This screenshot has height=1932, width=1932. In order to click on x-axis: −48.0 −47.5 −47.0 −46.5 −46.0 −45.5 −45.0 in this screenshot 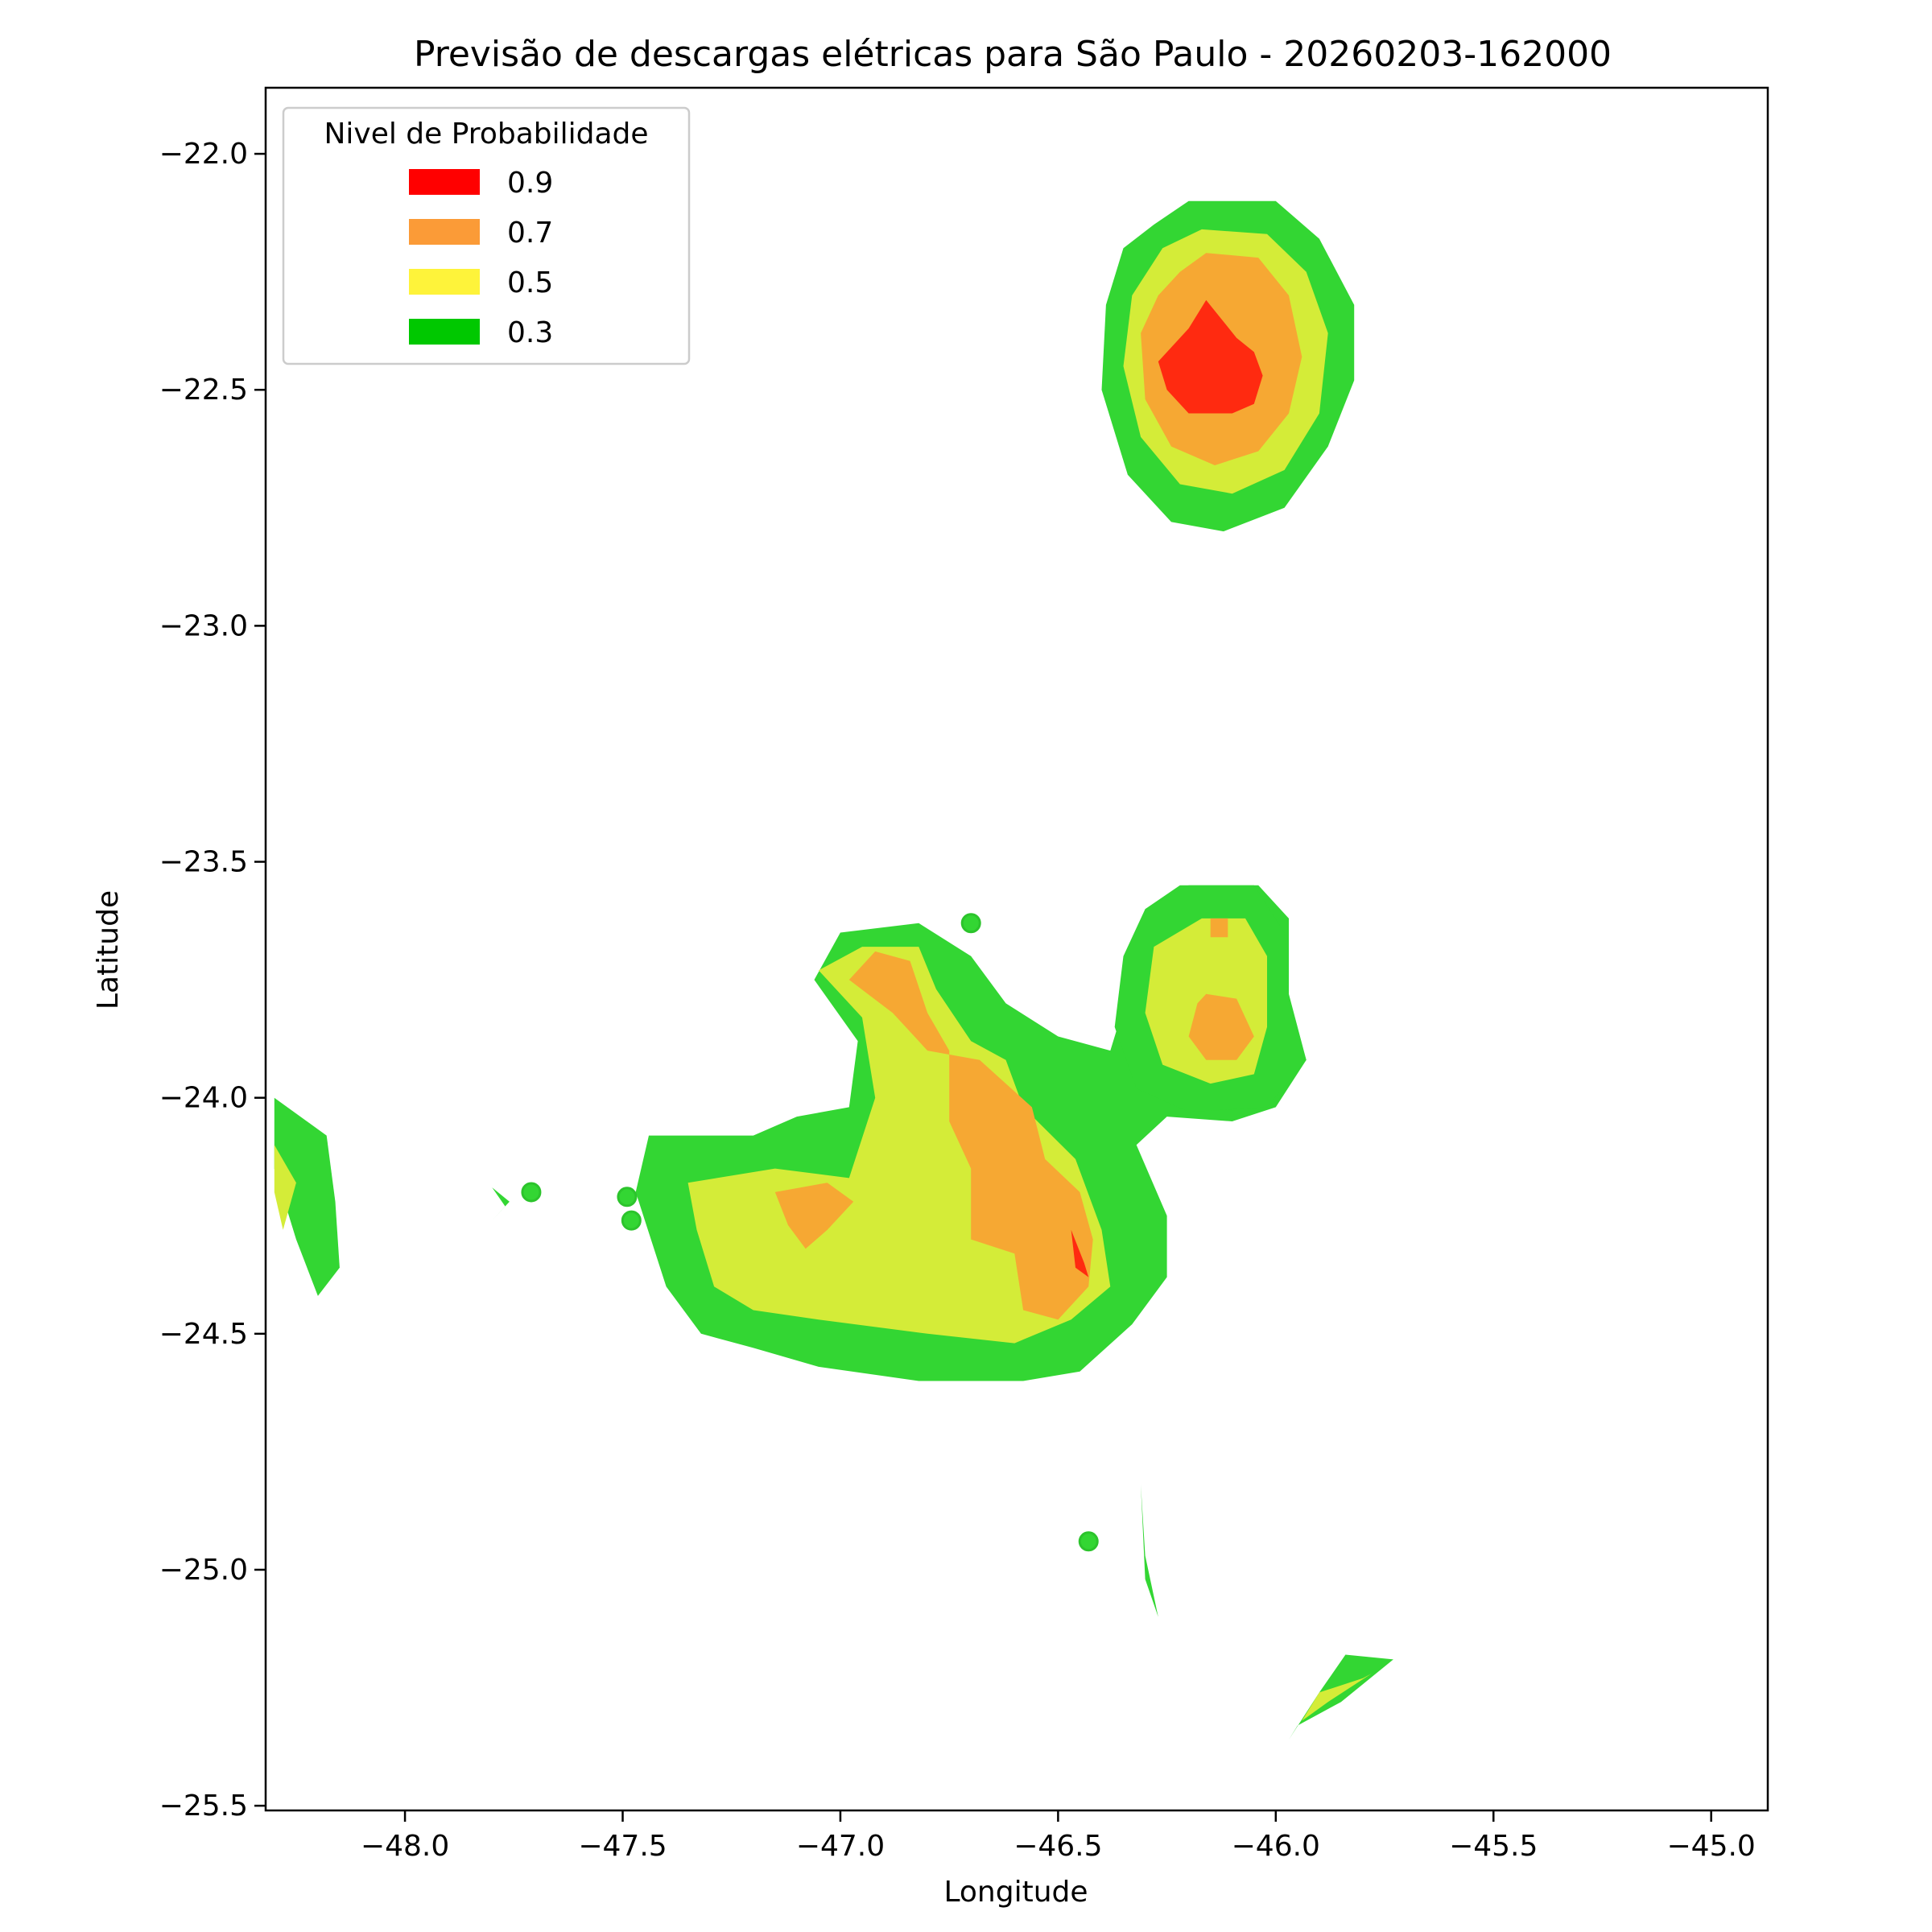, I will do `click(1058, 1836)`.